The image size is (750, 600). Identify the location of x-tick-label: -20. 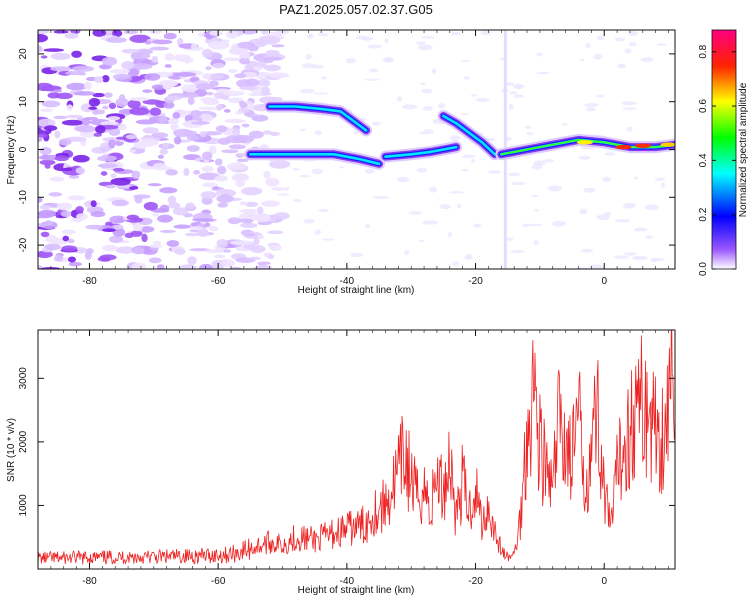
(475, 581).